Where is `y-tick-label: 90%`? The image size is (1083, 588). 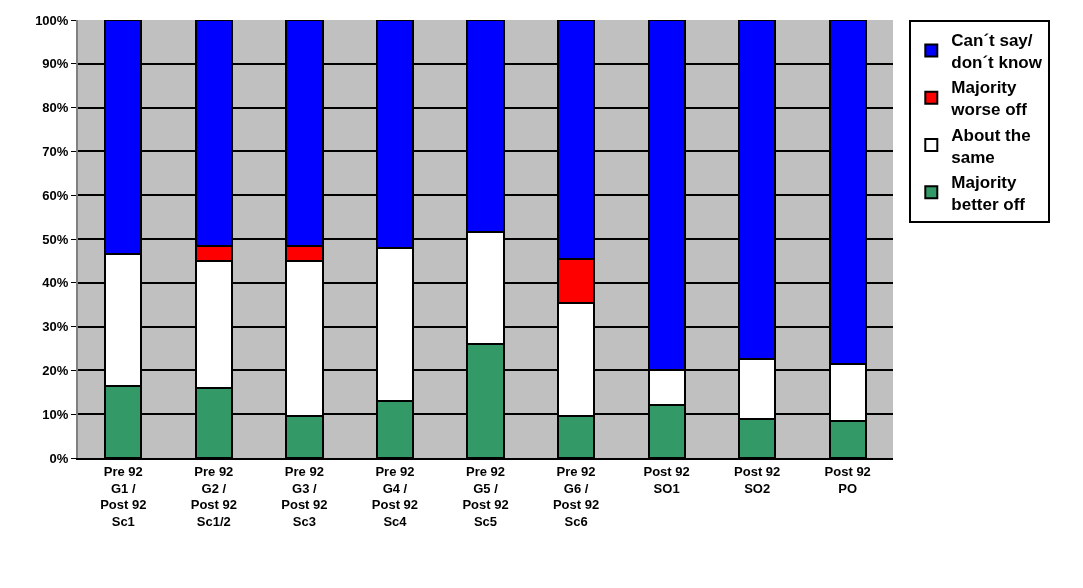 y-tick-label: 90% is located at coordinates (55, 64).